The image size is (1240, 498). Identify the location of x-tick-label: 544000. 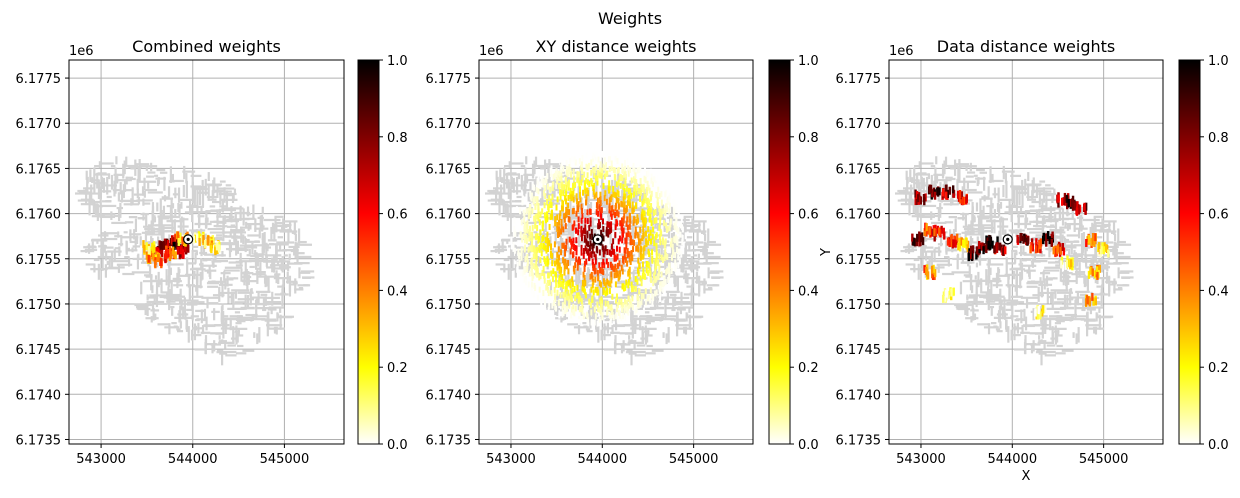
(1012, 459).